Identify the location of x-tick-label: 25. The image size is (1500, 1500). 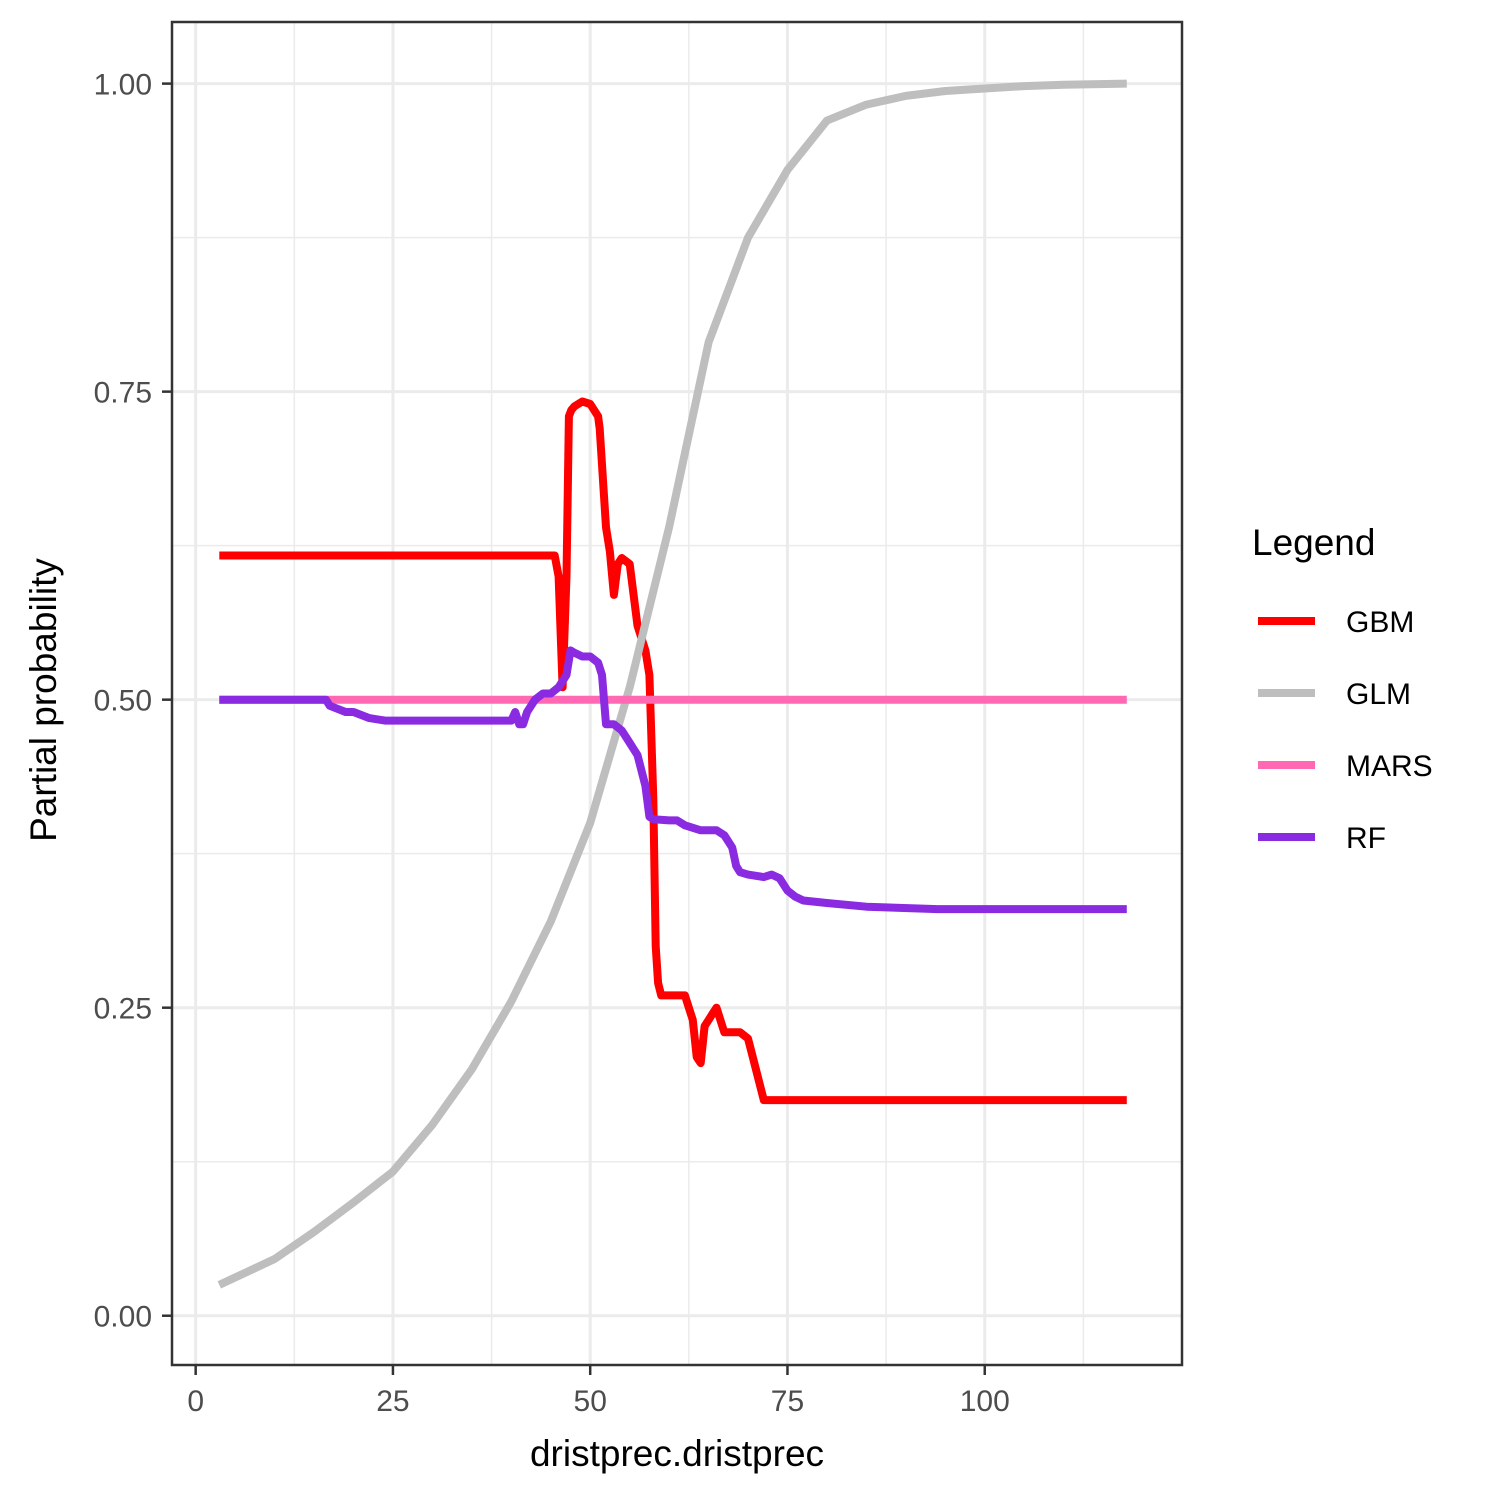
(392, 1401).